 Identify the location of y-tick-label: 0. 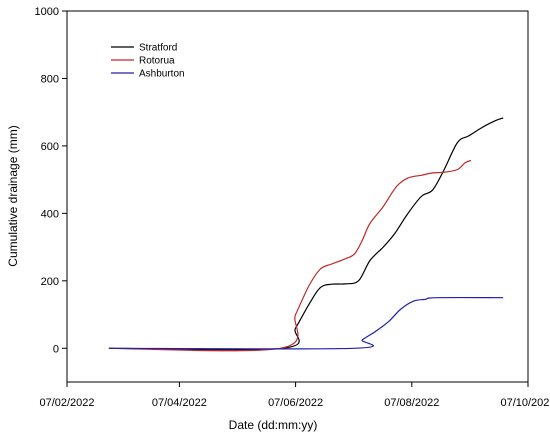
(56, 349).